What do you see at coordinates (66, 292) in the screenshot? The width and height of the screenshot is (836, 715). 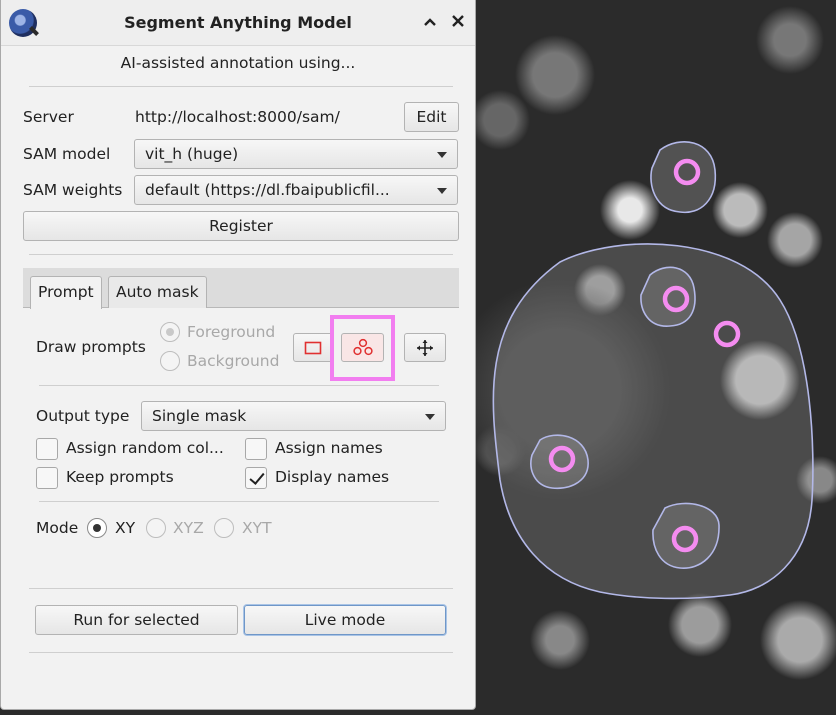 I see `tab-prompt: Prompt` at bounding box center [66, 292].